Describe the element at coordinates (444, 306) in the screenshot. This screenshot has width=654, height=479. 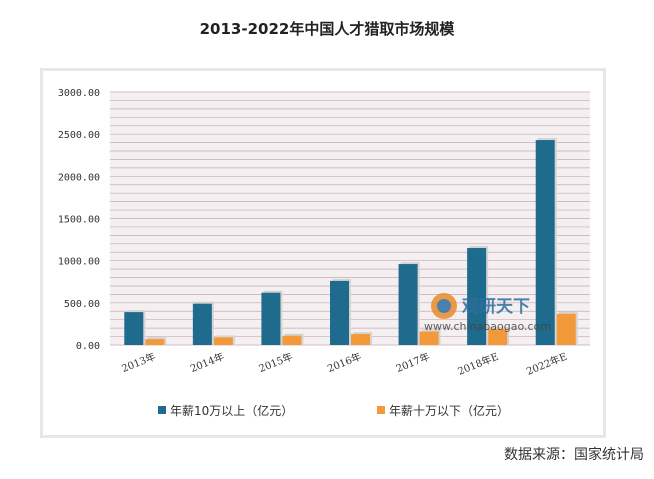
I see `watermark-logo-inner-icon` at that location.